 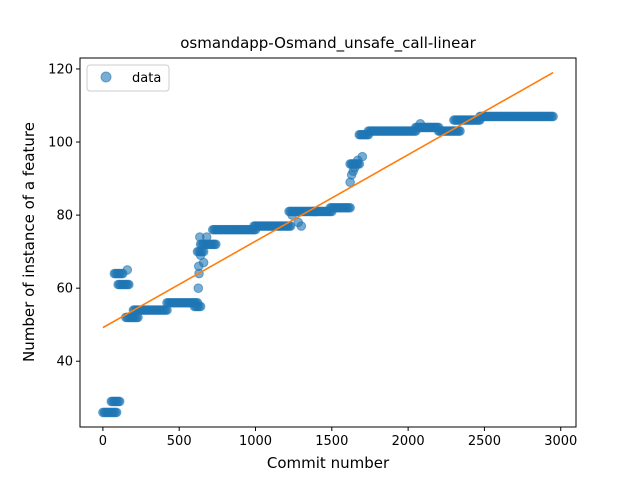 I want to click on legend-box, so click(x=128, y=78).